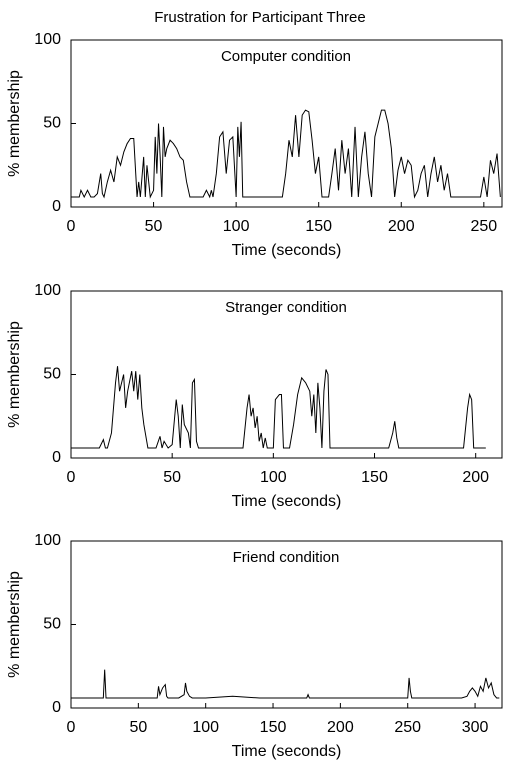  Describe the element at coordinates (259, 17) in the screenshot. I see `figure-title: Frustration for Participant Three` at that location.